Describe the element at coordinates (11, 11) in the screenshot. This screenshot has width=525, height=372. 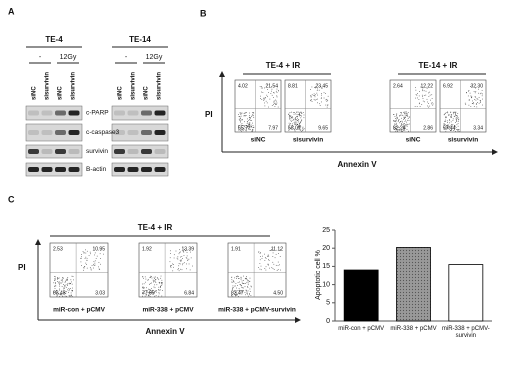
I see `panel-label: A` at that location.